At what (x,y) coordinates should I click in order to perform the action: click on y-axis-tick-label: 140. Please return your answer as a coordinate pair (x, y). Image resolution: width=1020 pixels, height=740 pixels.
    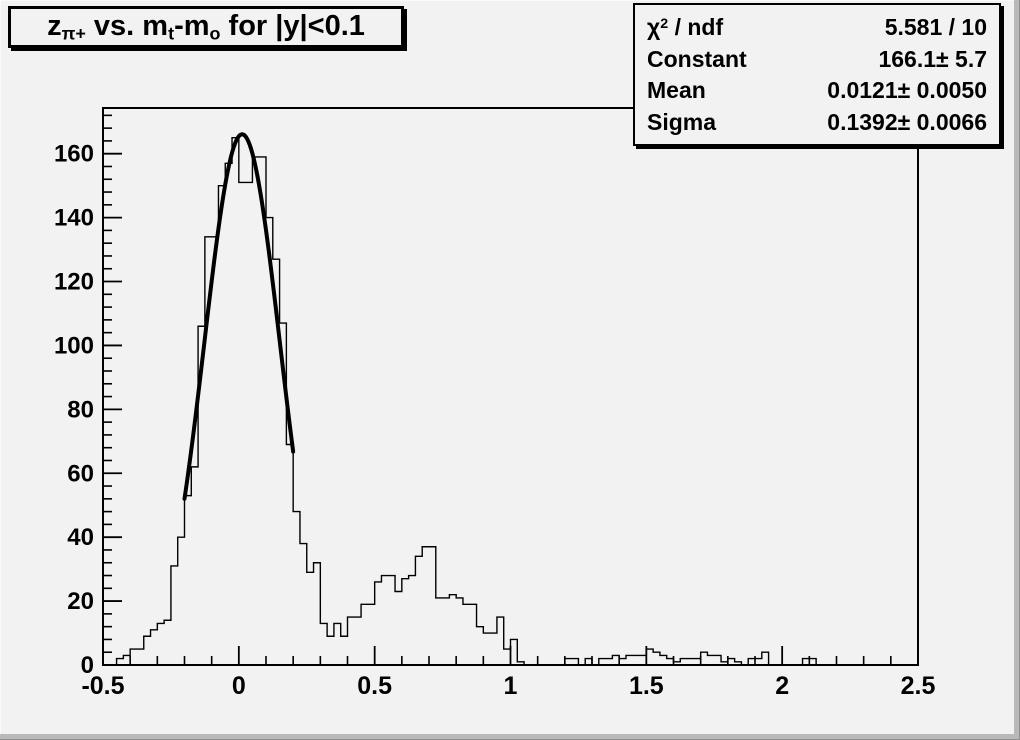
    Looking at the image, I should click on (74, 218).